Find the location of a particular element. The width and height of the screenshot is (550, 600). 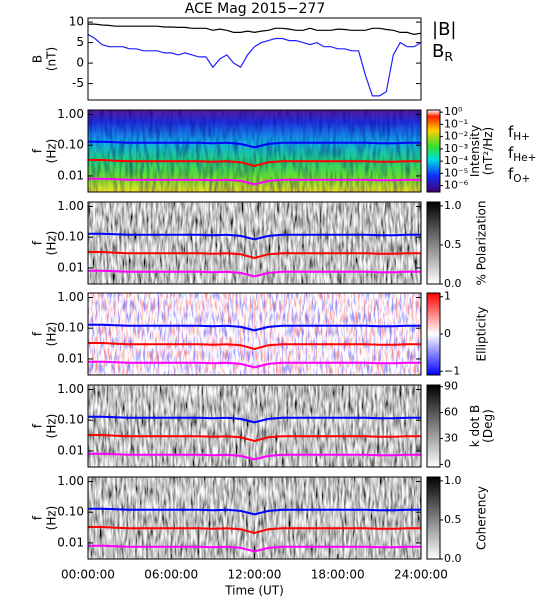

colorbar-tick-label: 1 is located at coordinates (447, 296).